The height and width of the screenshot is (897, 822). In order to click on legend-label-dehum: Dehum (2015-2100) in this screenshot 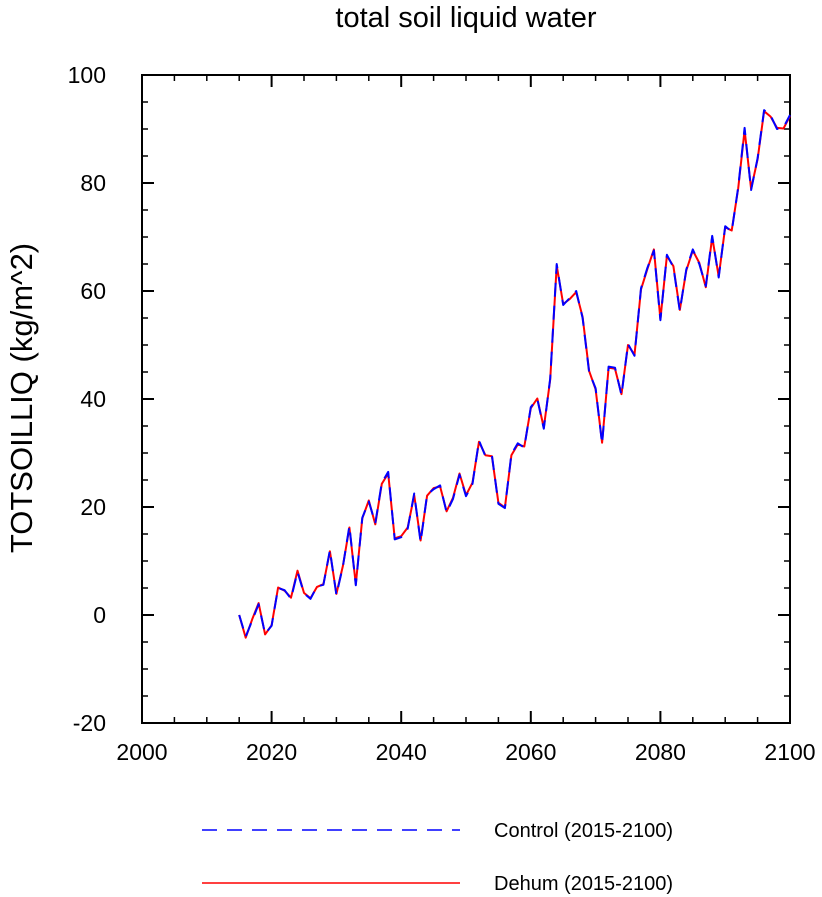, I will do `click(583, 884)`.